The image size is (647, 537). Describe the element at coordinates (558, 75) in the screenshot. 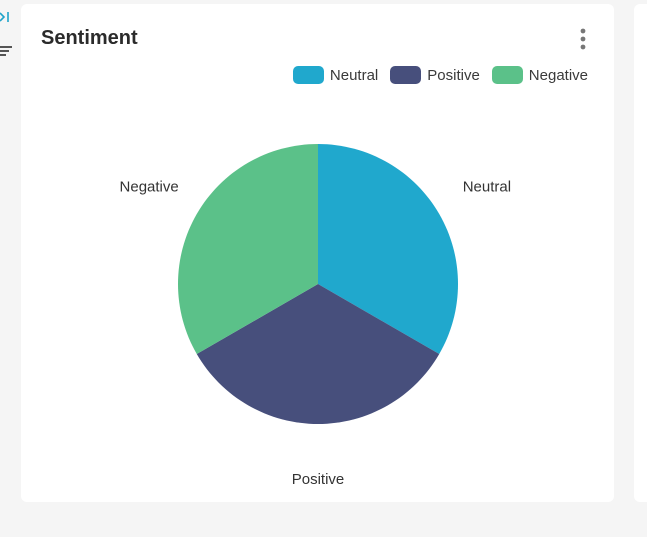

I see `legend-label-negative: Negative` at that location.